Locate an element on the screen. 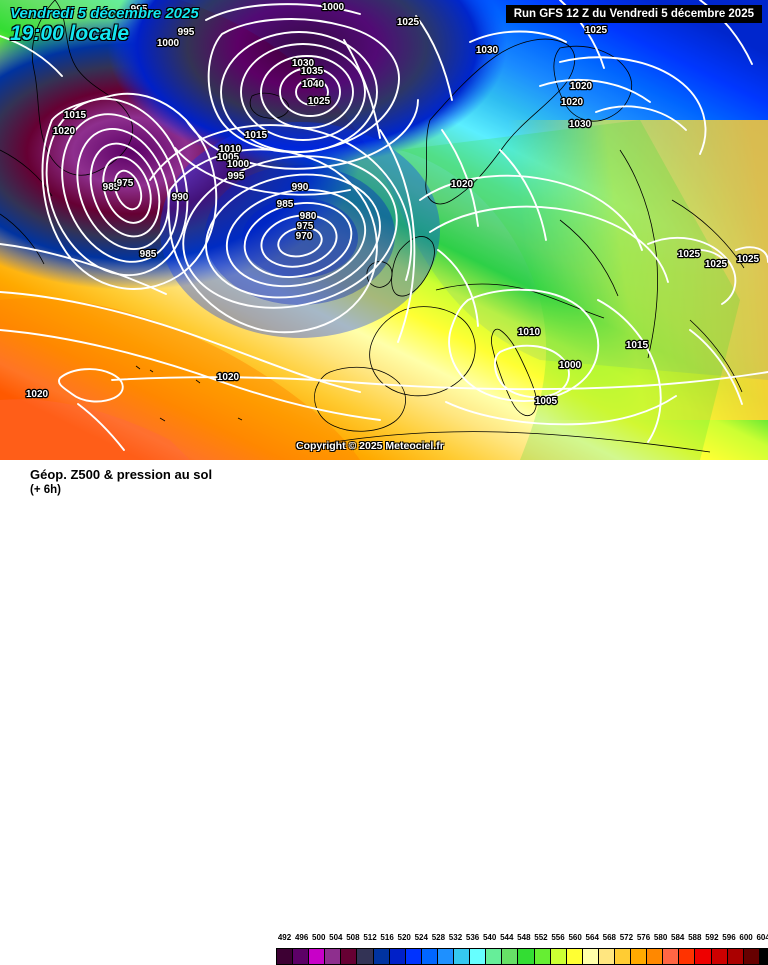 The image size is (768, 965). isobar-label: 1035 is located at coordinates (312, 71).